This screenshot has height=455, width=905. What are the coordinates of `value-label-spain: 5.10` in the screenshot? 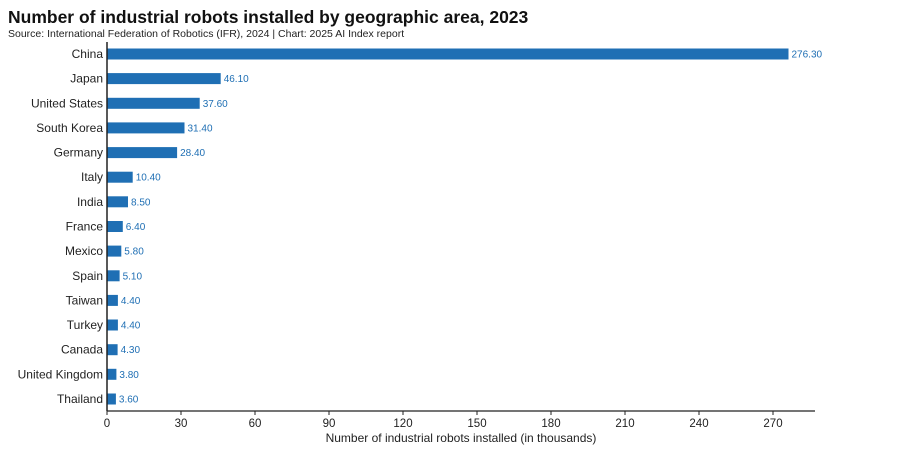 It's located at (133, 276).